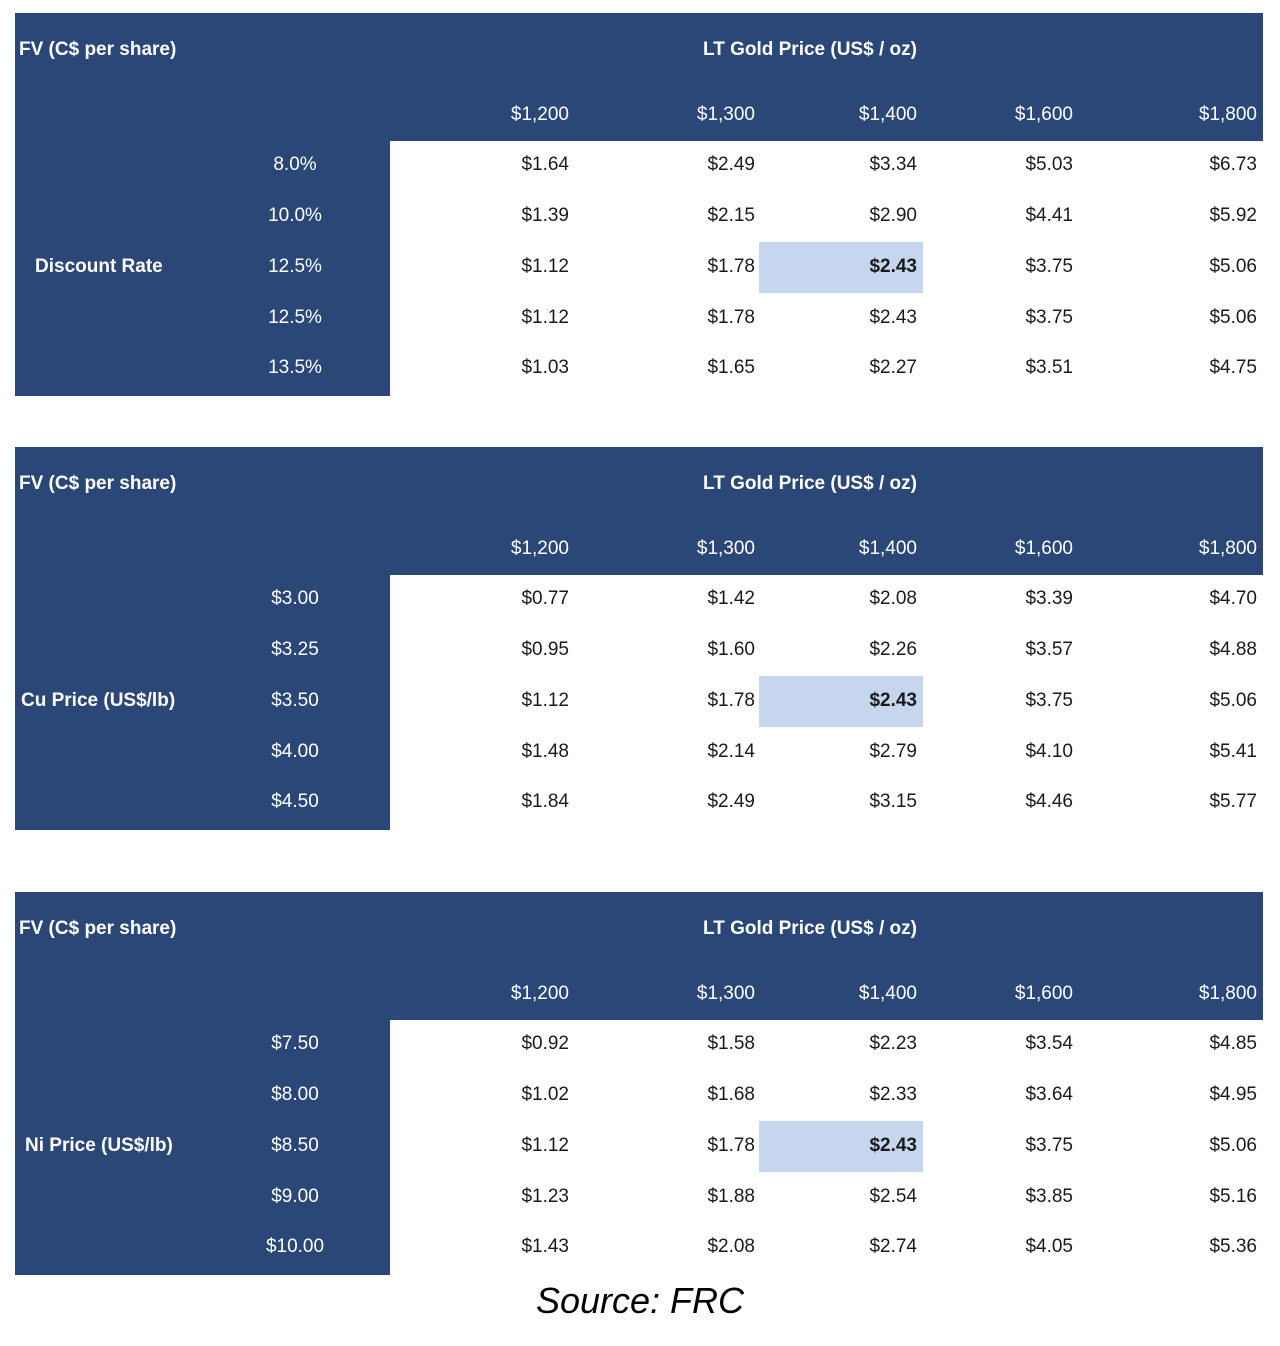 The width and height of the screenshot is (1280, 1346). What do you see at coordinates (545, 1094) in the screenshot?
I see `table-cell: $1.02` at bounding box center [545, 1094].